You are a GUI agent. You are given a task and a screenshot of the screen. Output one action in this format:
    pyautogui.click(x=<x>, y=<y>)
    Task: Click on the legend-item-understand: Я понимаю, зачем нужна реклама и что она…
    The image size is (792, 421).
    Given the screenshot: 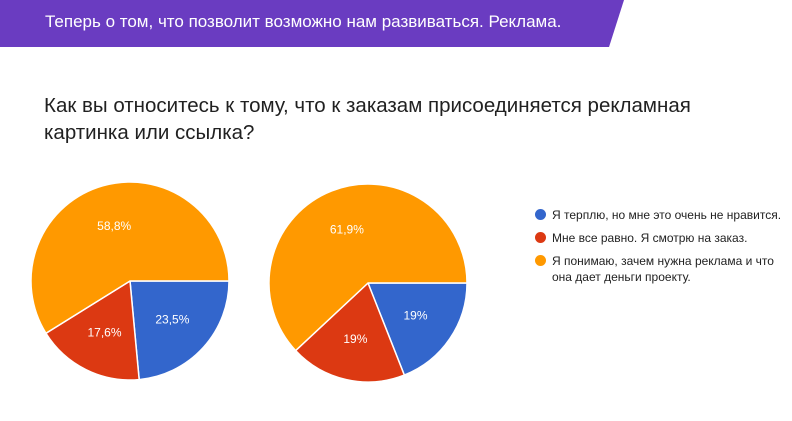 What is the action you would take?
    pyautogui.click(x=660, y=269)
    